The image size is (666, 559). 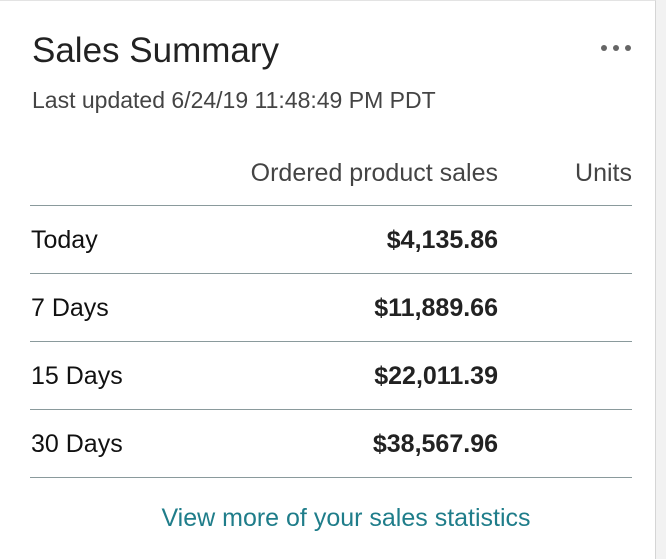 What do you see at coordinates (436, 308) in the screenshot?
I see `sales-value: $11,889.66` at bounding box center [436, 308].